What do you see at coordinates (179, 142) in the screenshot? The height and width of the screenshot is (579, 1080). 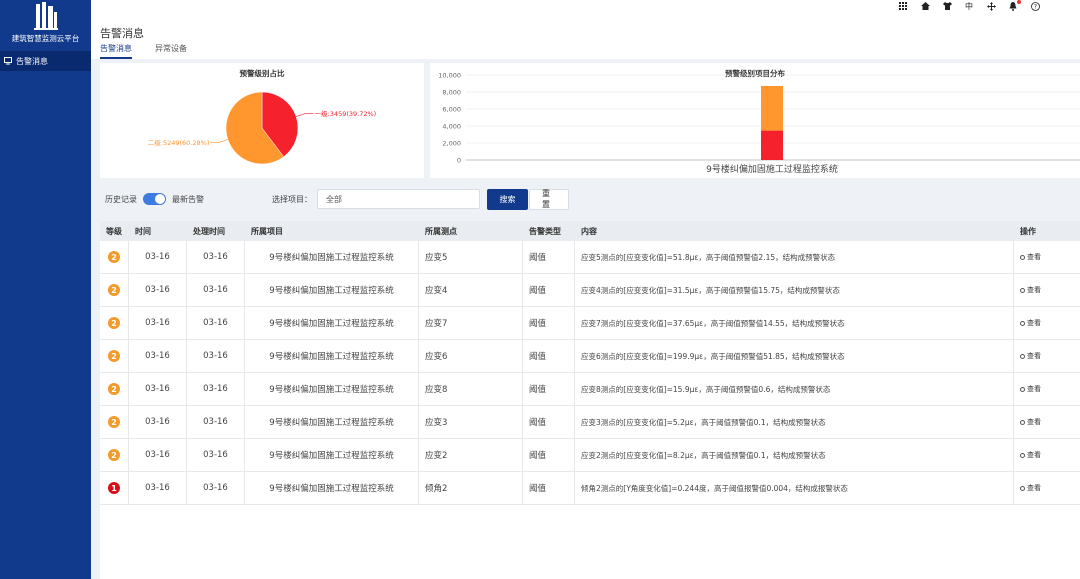 I see `pie-label-2: 二级:5249(60.28%)` at bounding box center [179, 142].